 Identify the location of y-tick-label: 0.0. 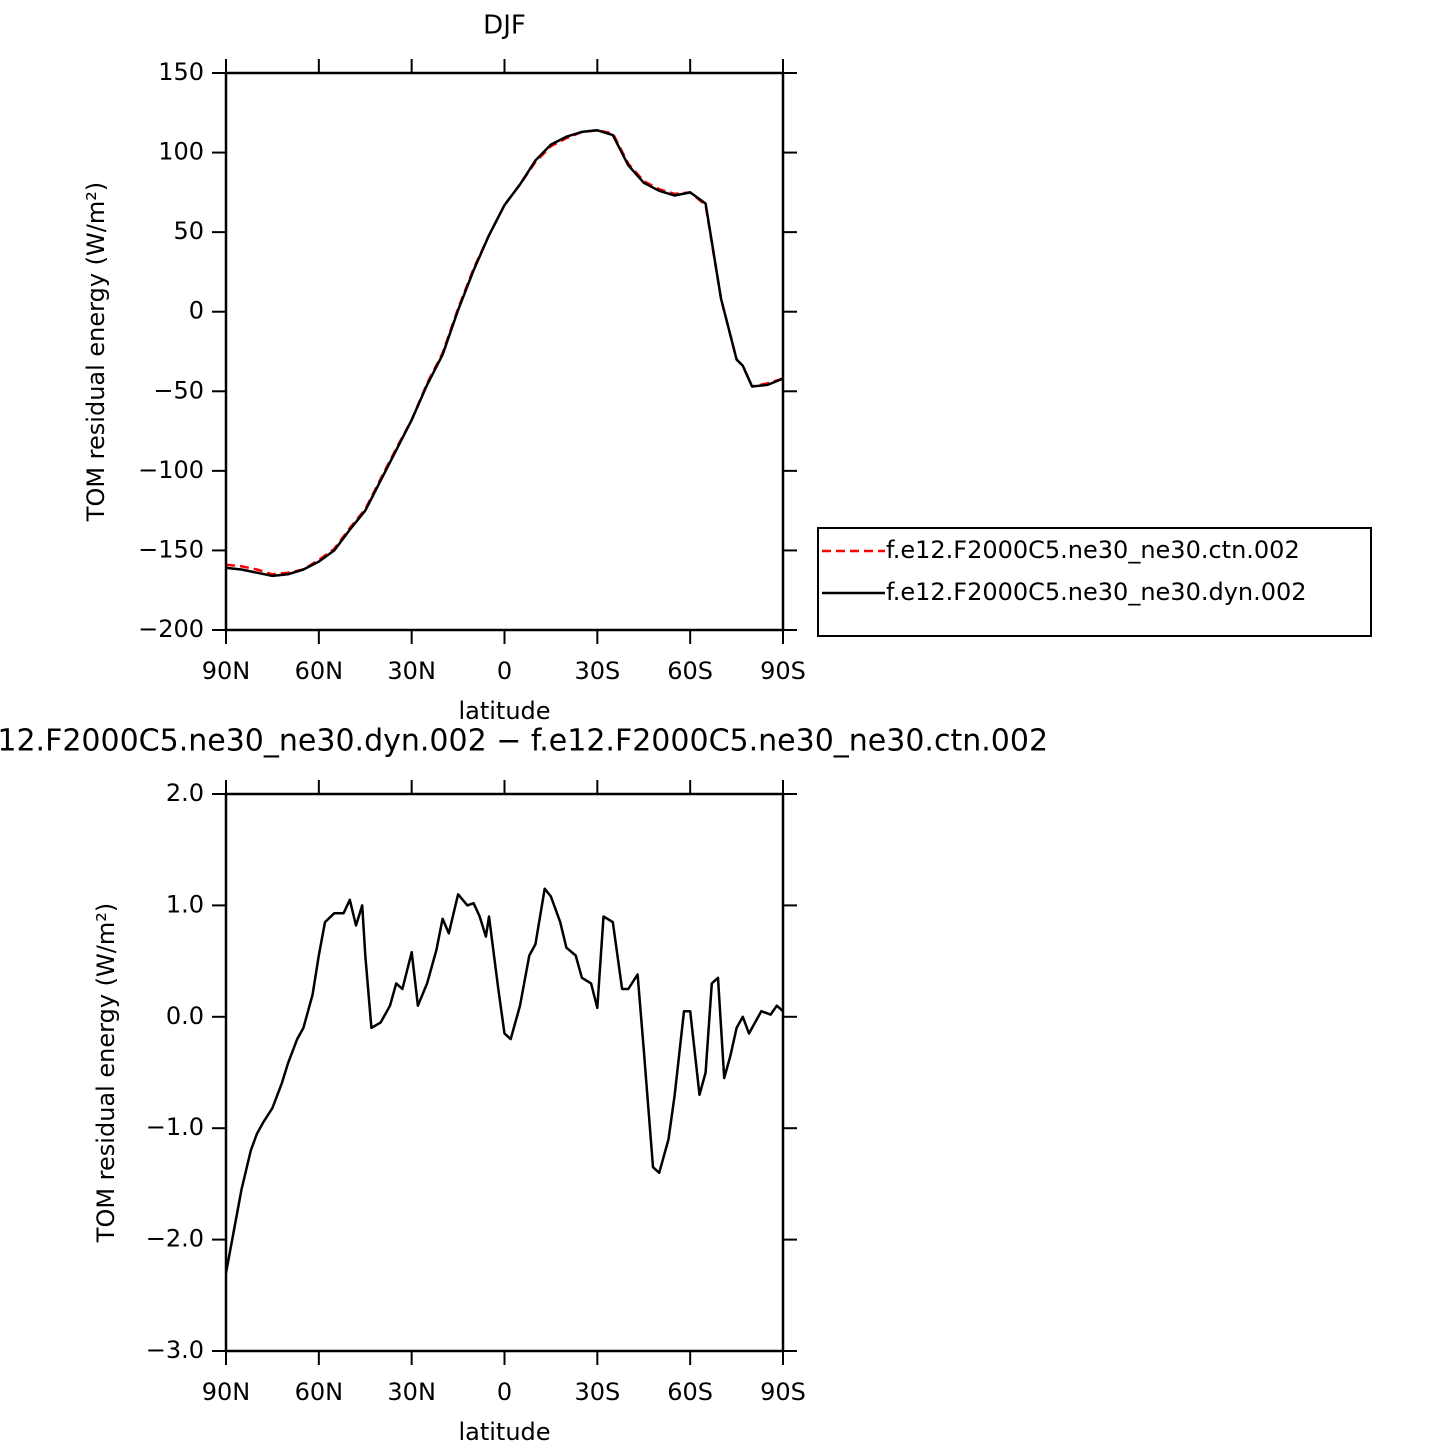
(185, 1016).